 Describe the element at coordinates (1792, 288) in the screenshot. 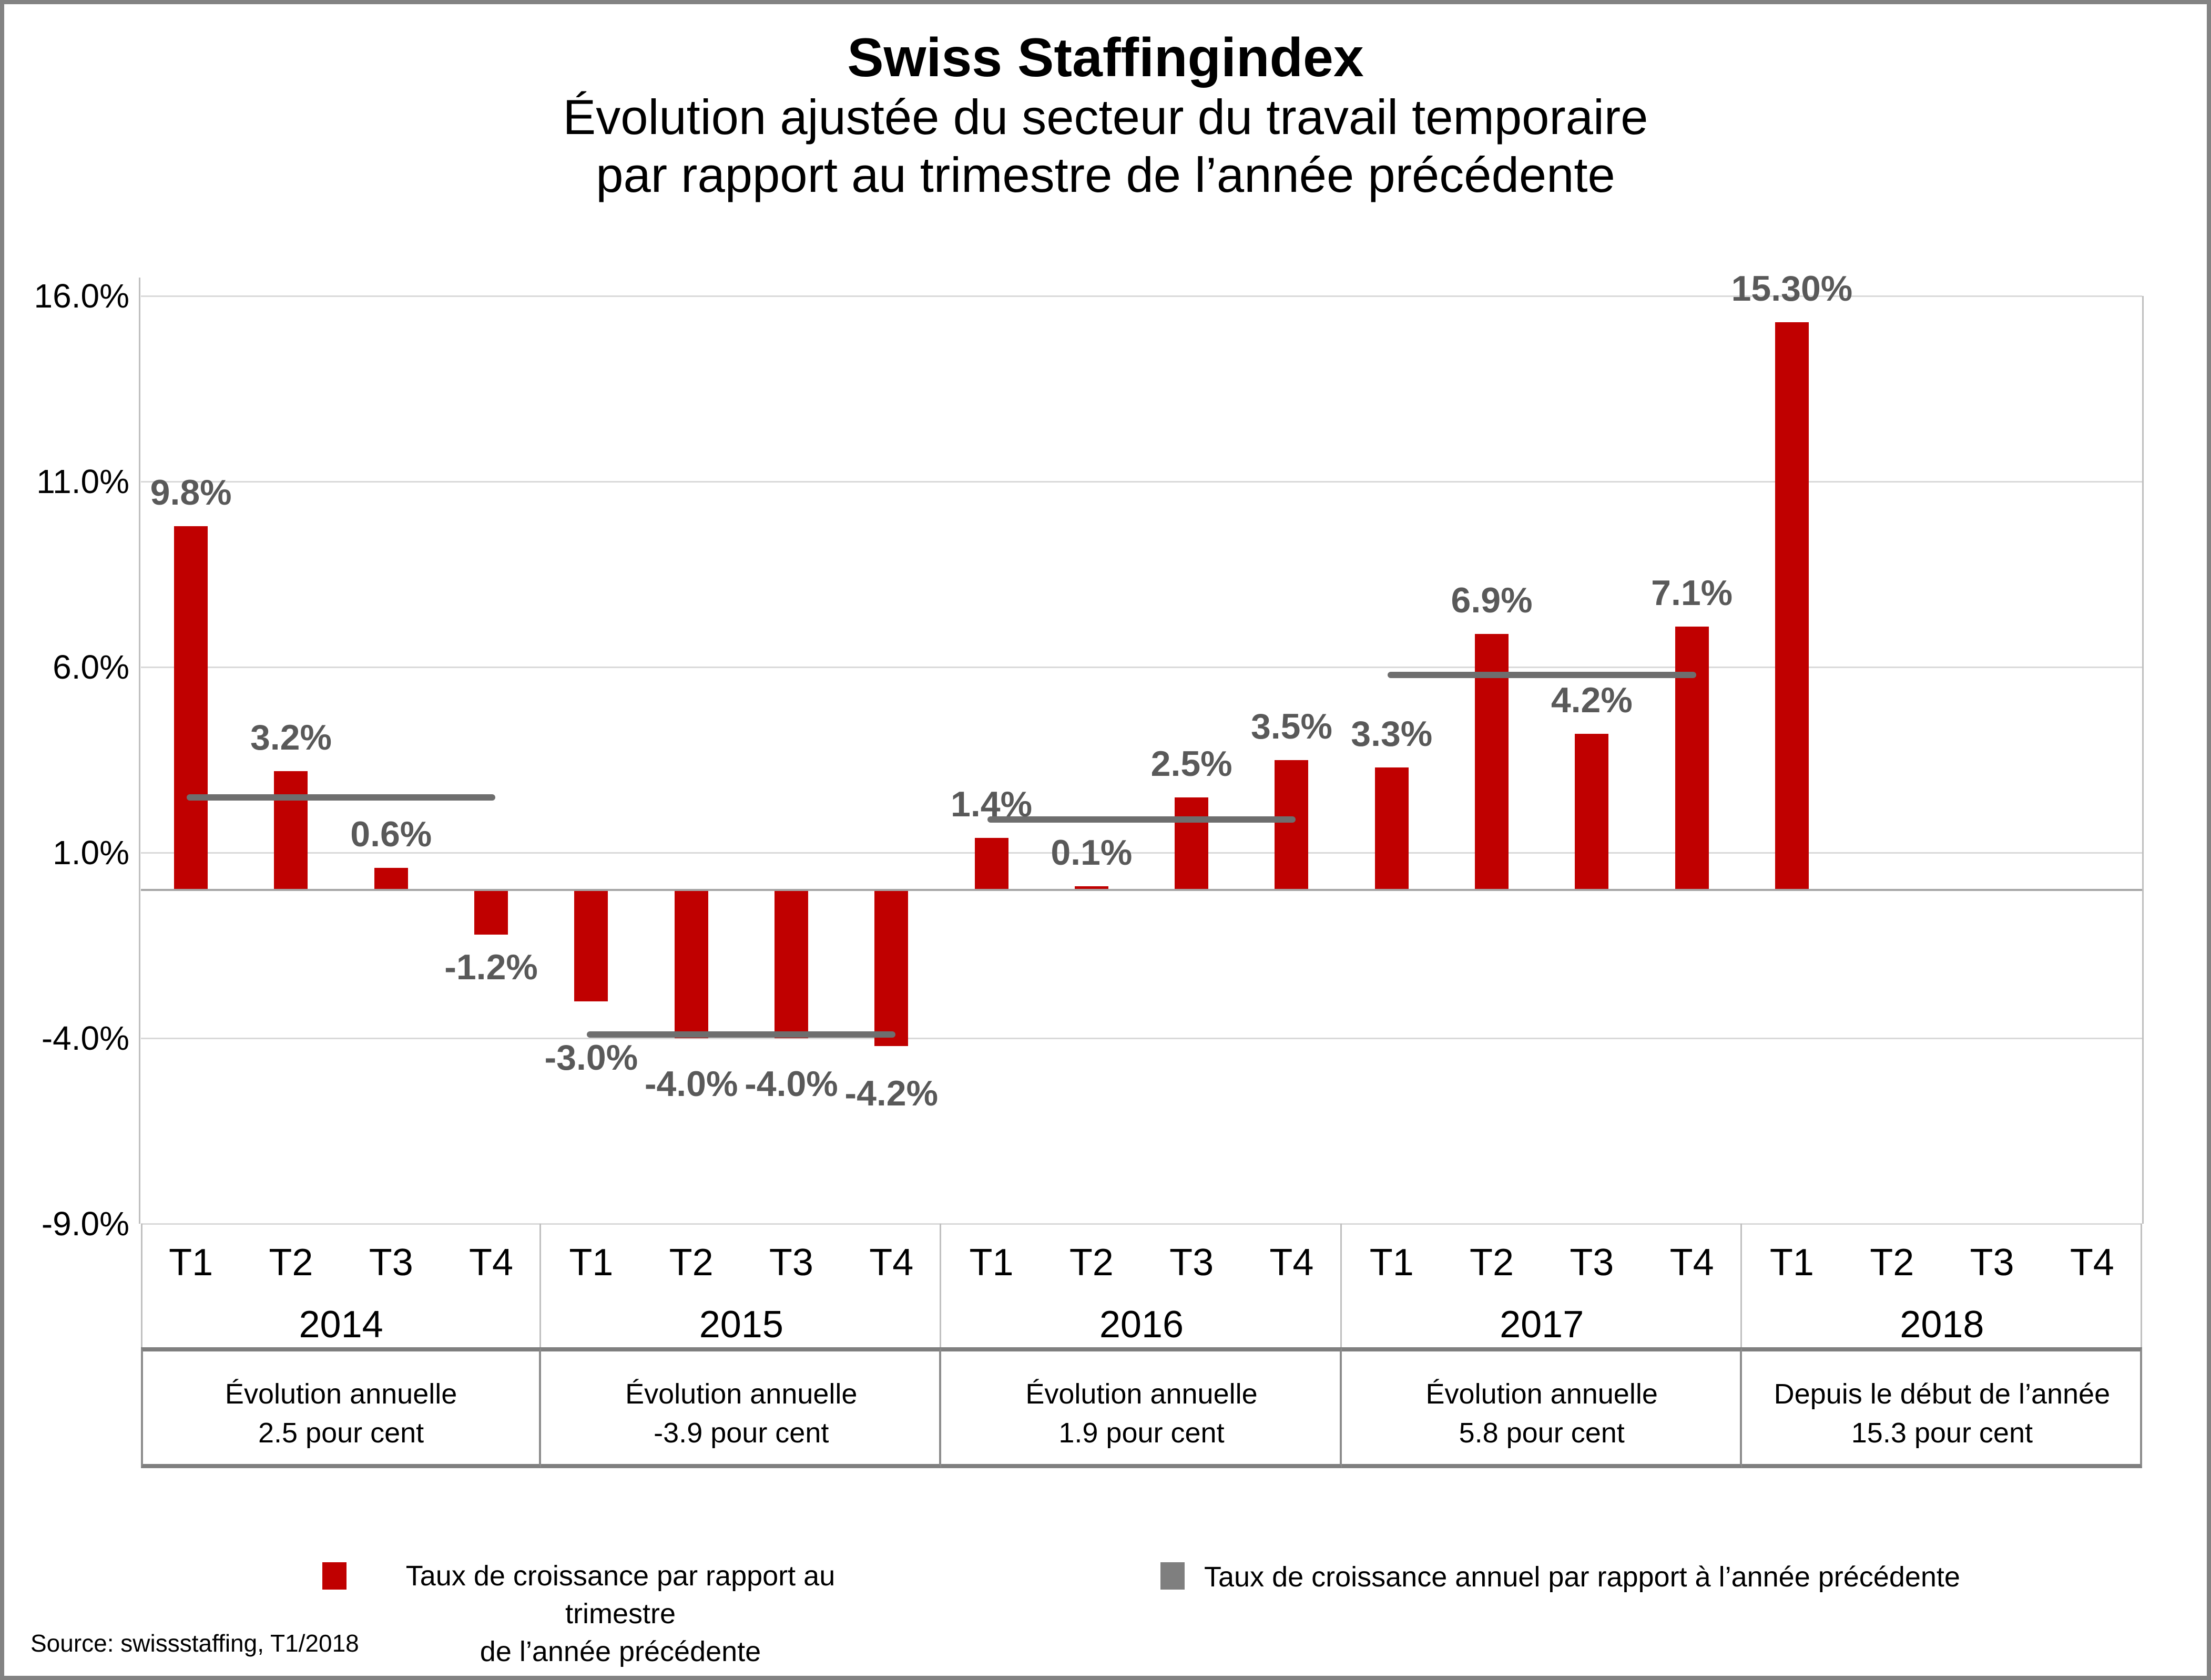

I see `bar-value-label: 15.30%` at that location.